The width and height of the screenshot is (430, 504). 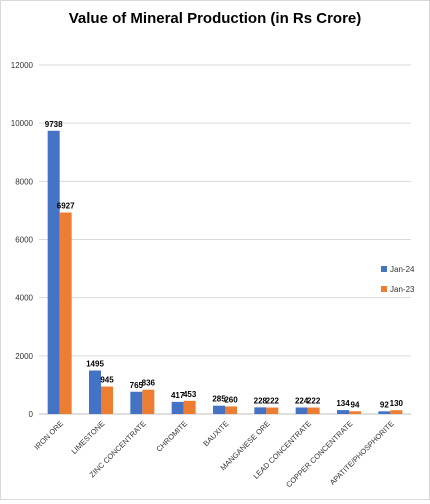 I want to click on y-tick-label: 2000, so click(x=24, y=356).